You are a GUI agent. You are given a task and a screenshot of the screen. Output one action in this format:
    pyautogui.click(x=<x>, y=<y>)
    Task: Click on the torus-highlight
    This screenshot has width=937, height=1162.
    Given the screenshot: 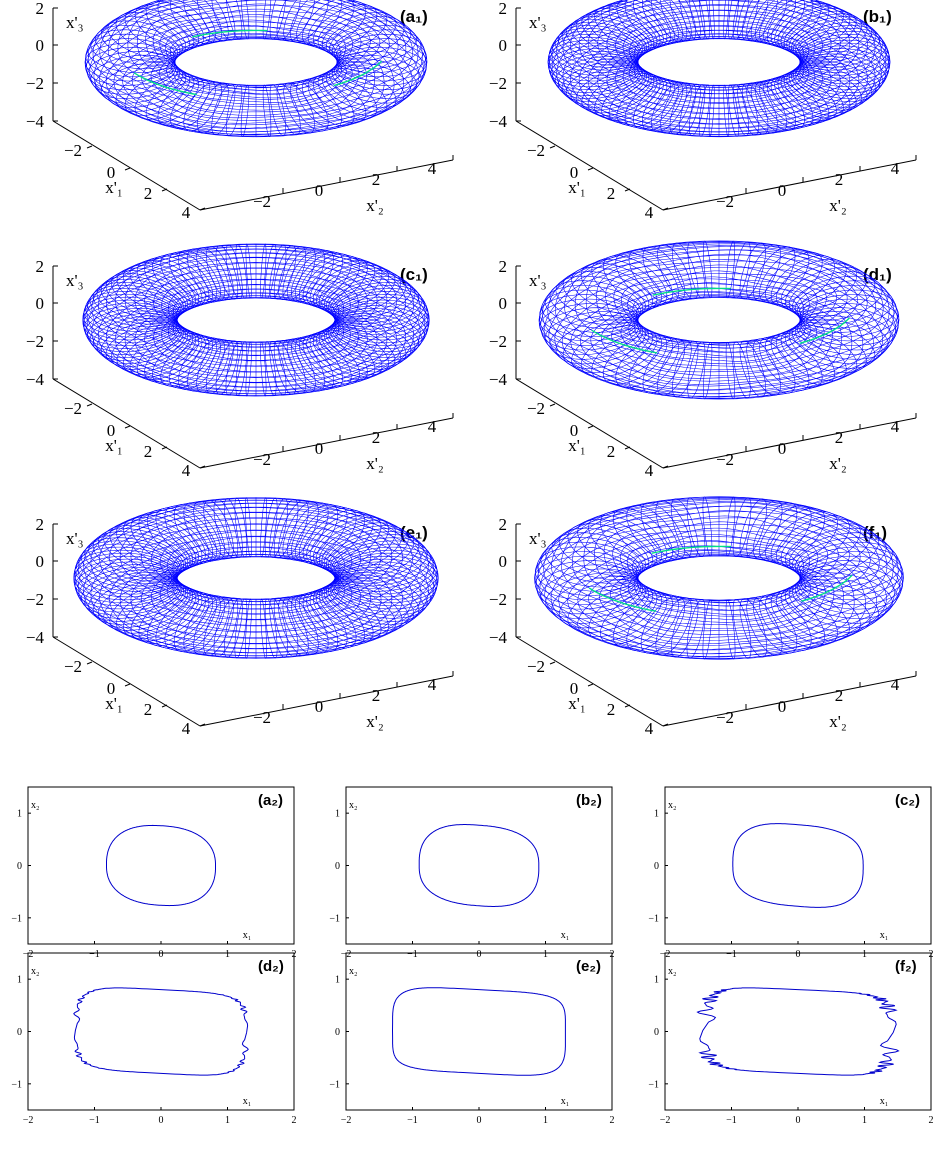 What is the action you would take?
    pyautogui.click(x=257, y=62)
    